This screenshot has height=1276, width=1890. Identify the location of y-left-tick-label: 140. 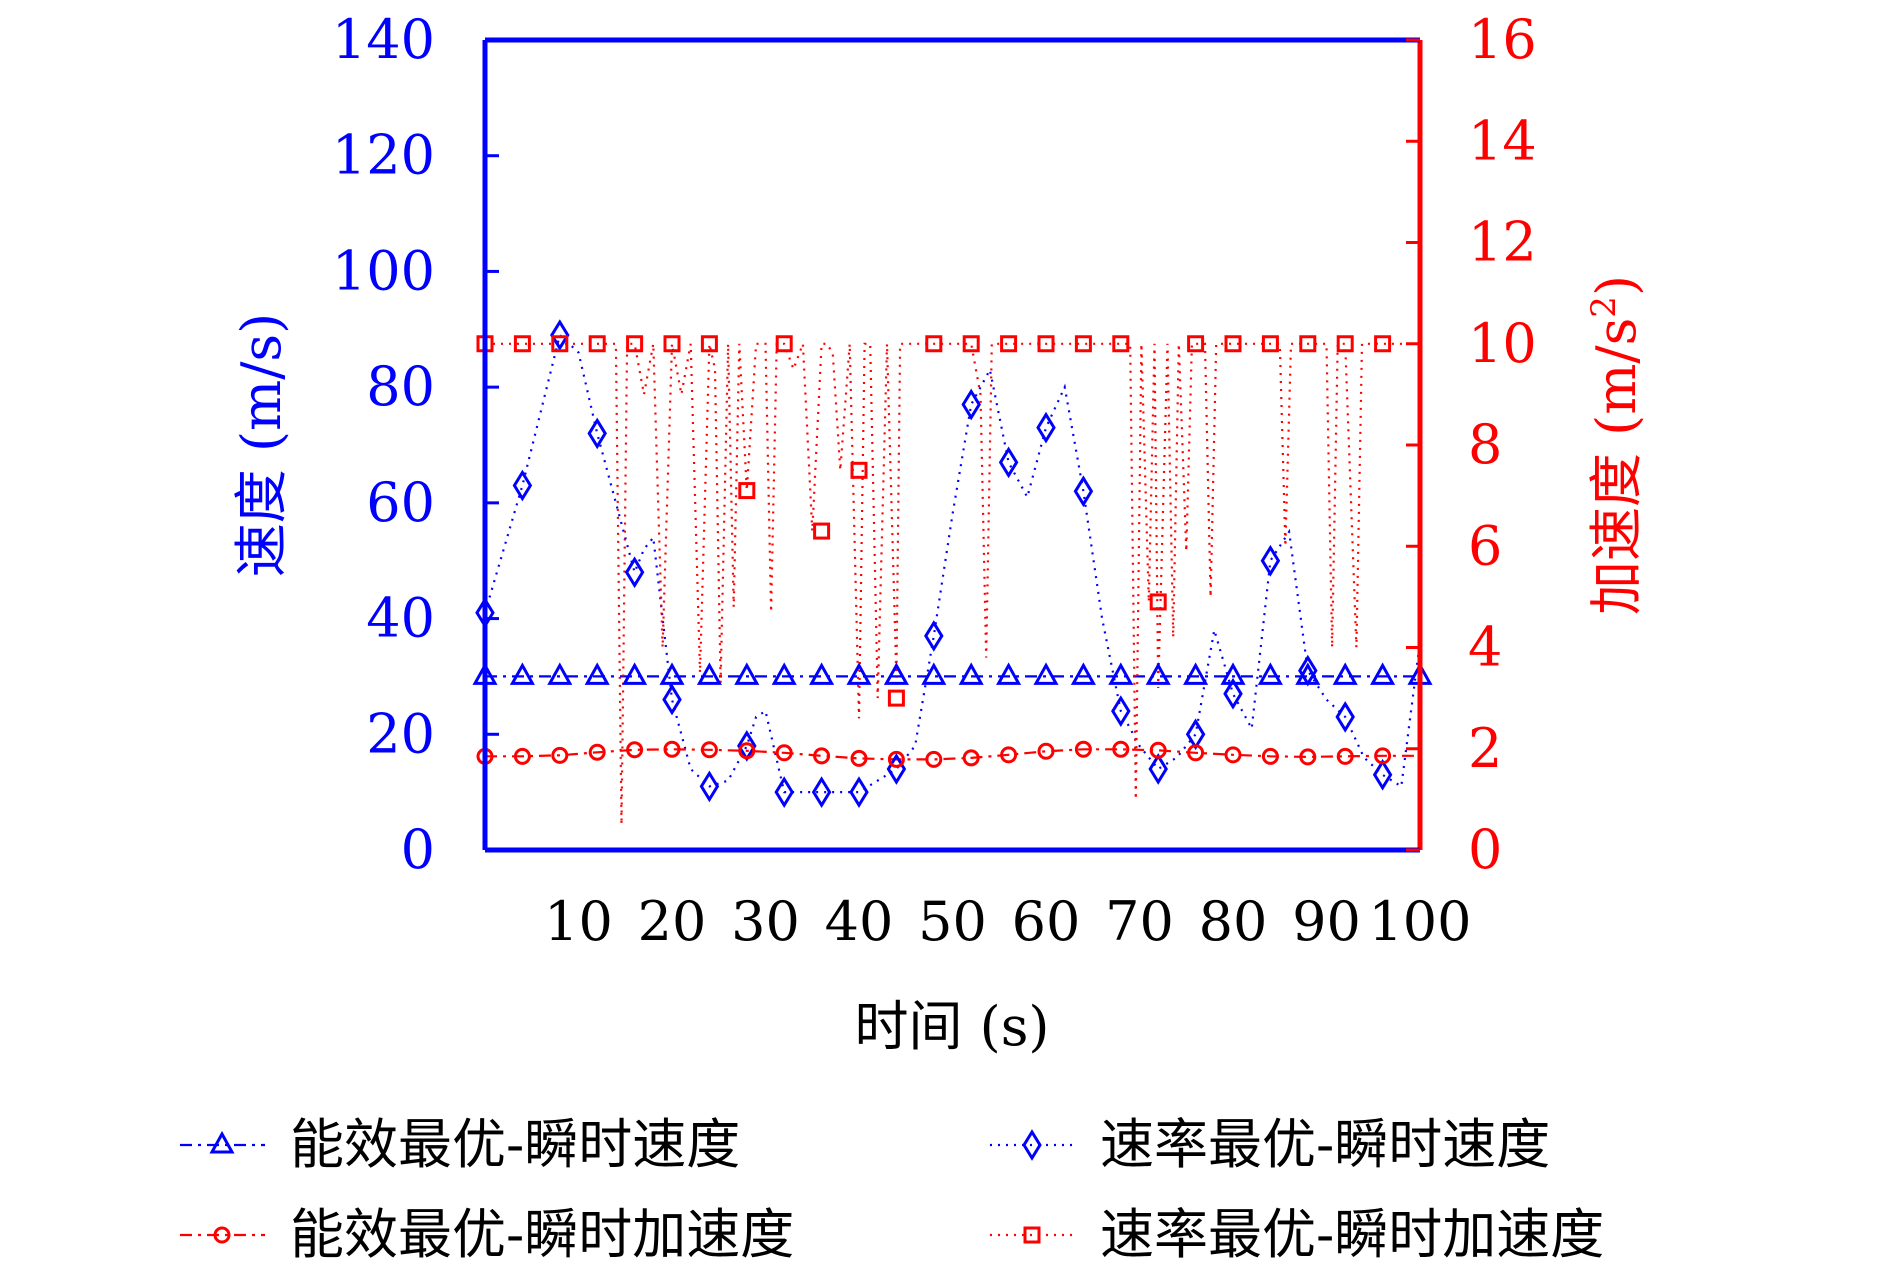
(383, 39).